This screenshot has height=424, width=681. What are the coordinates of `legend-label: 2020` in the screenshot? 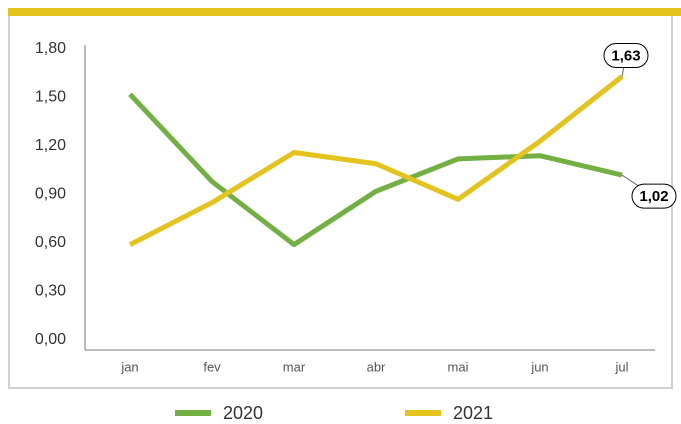 It's located at (243, 413).